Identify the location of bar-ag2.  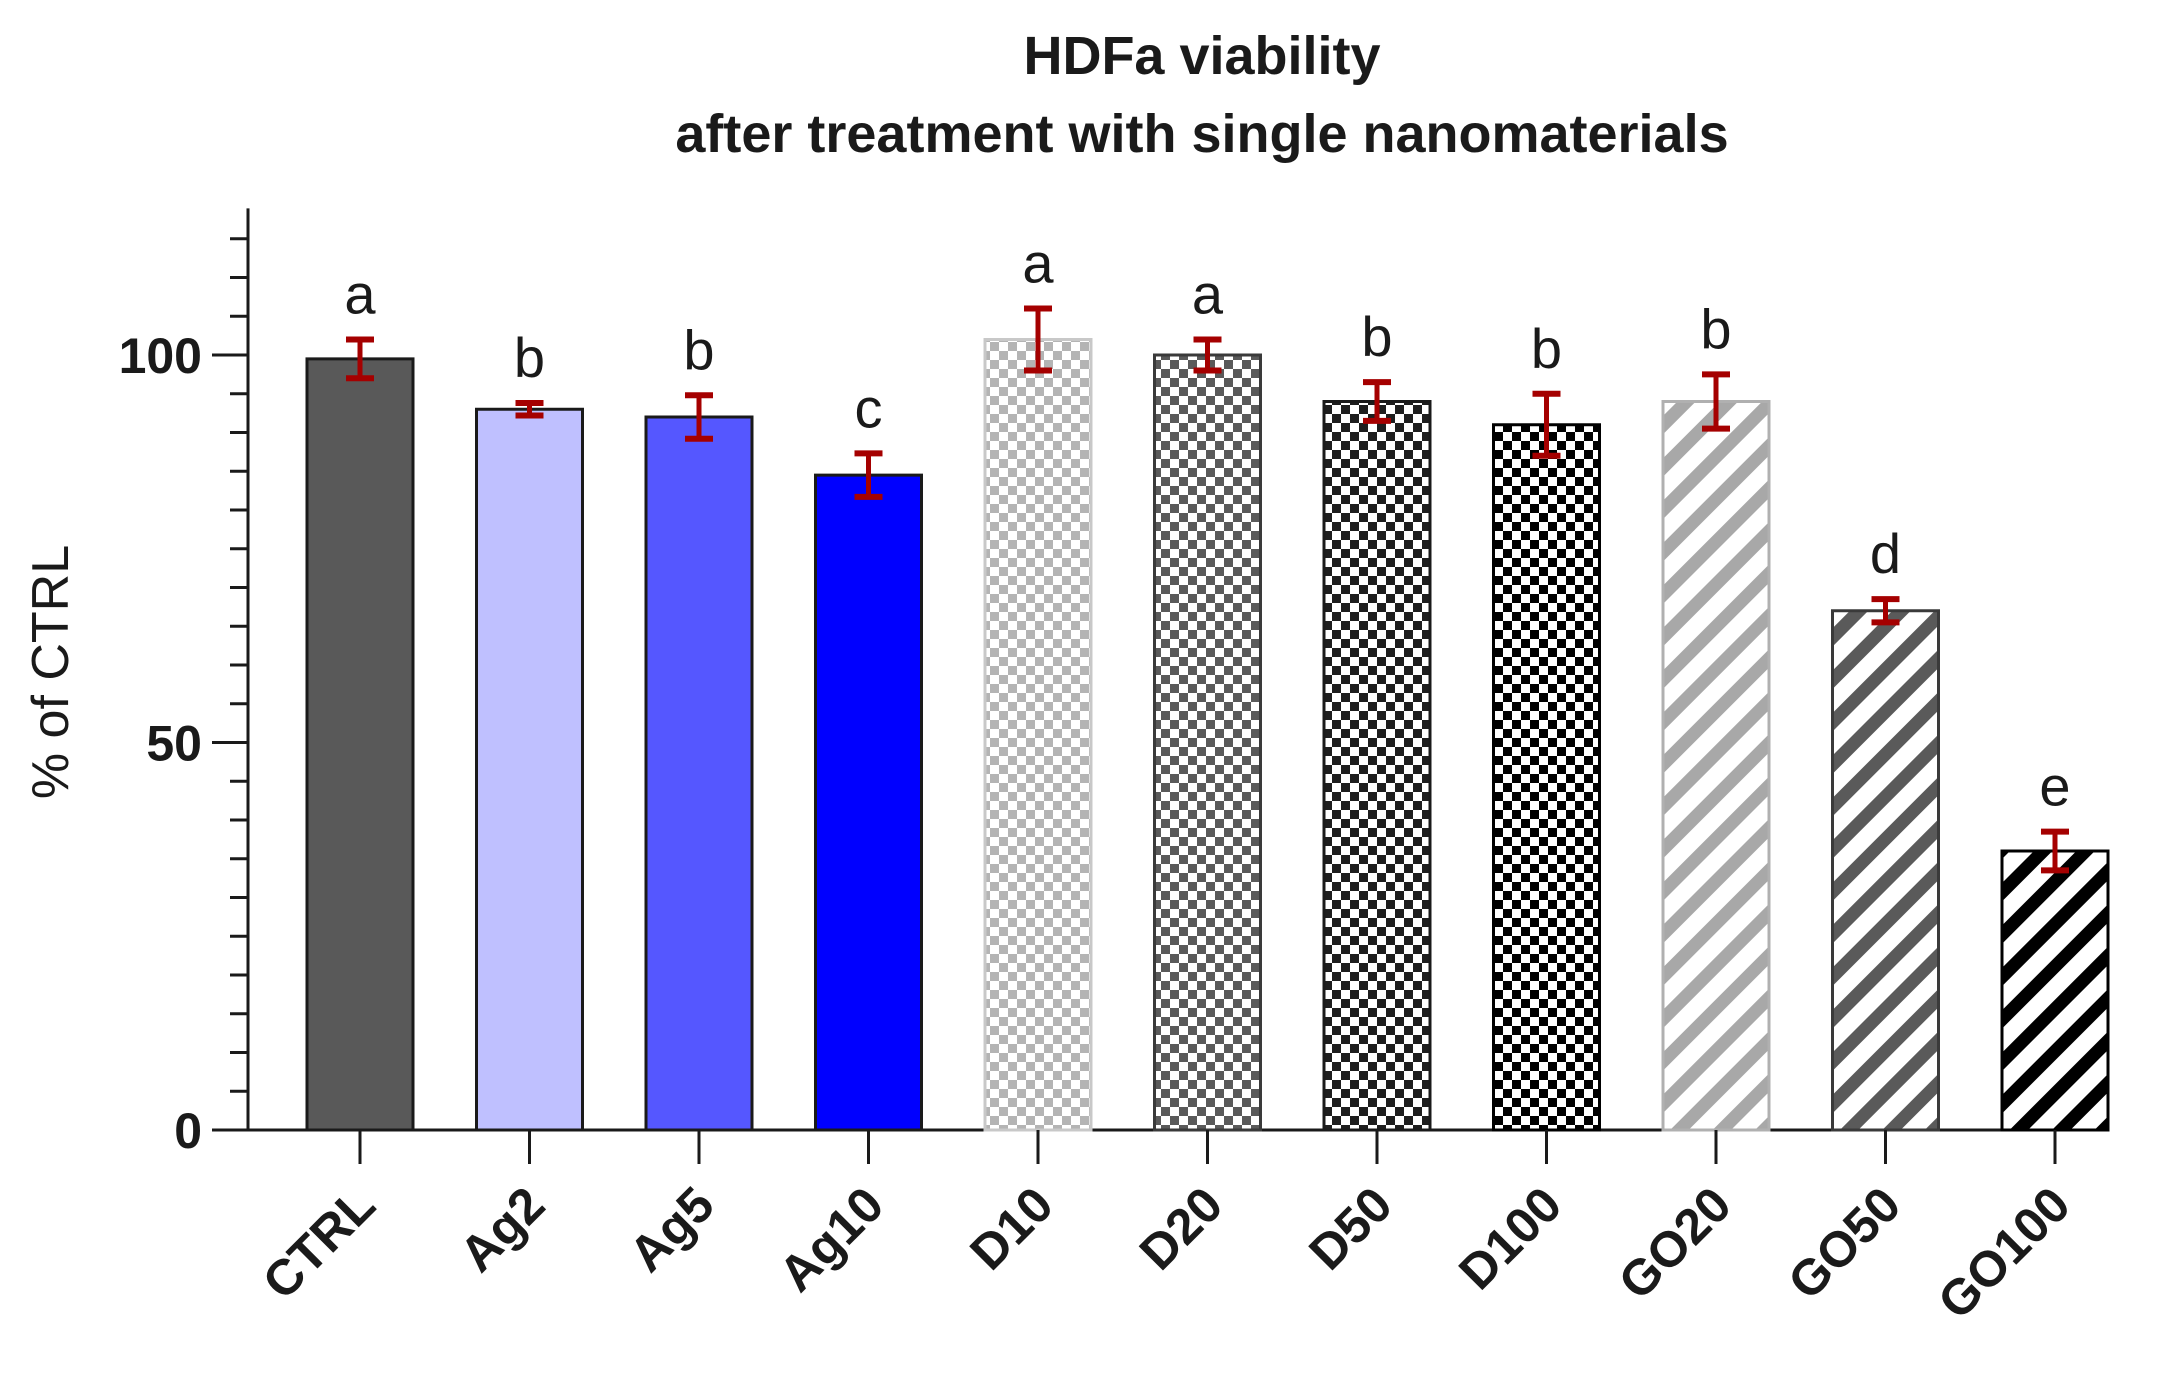
(529, 769).